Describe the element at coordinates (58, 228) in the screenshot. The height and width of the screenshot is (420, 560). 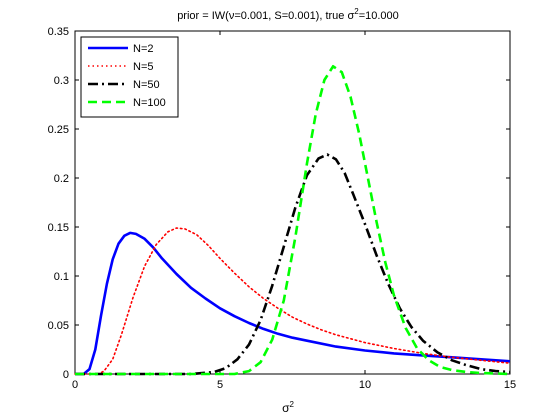
I see `y-tick-label: 0.15` at that location.